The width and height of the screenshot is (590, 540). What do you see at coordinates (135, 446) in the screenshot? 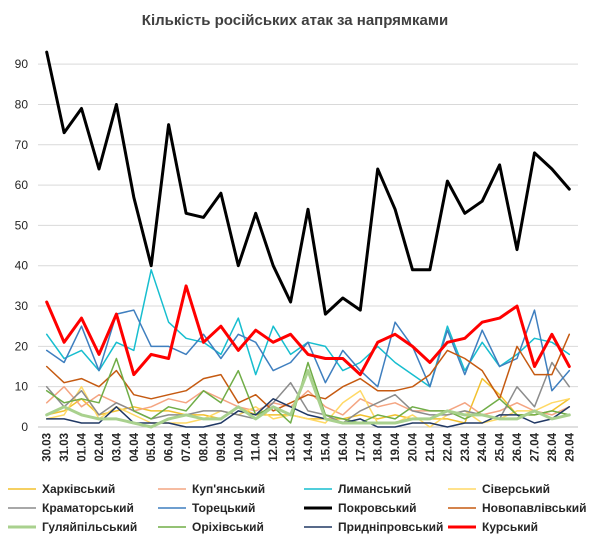
I see `x-tick-label: 04.04` at bounding box center [135, 446].